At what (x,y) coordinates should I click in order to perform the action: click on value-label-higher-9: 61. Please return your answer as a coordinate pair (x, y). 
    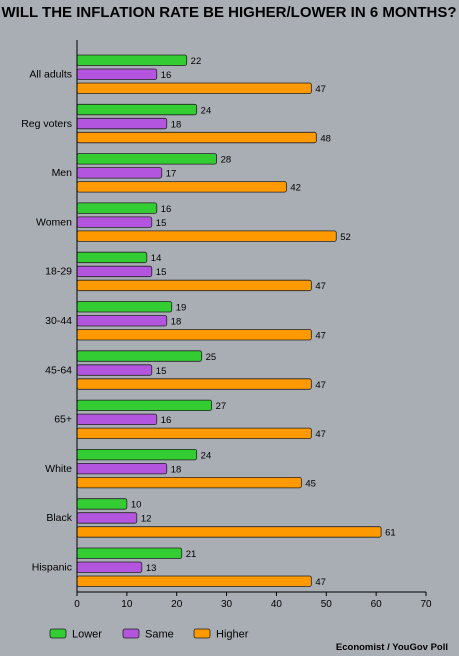
    Looking at the image, I should click on (390, 533).